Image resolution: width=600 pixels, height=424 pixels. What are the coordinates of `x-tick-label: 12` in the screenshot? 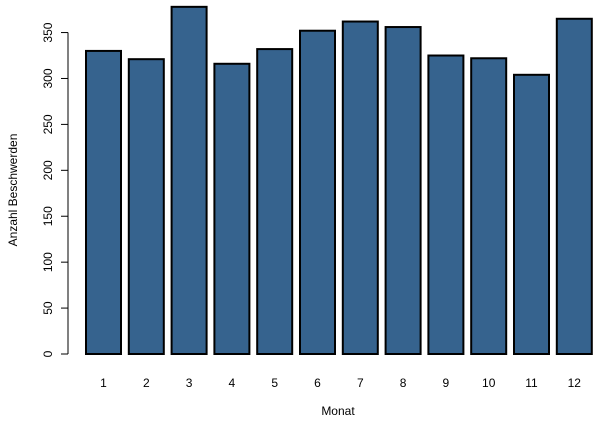 It's located at (575, 383).